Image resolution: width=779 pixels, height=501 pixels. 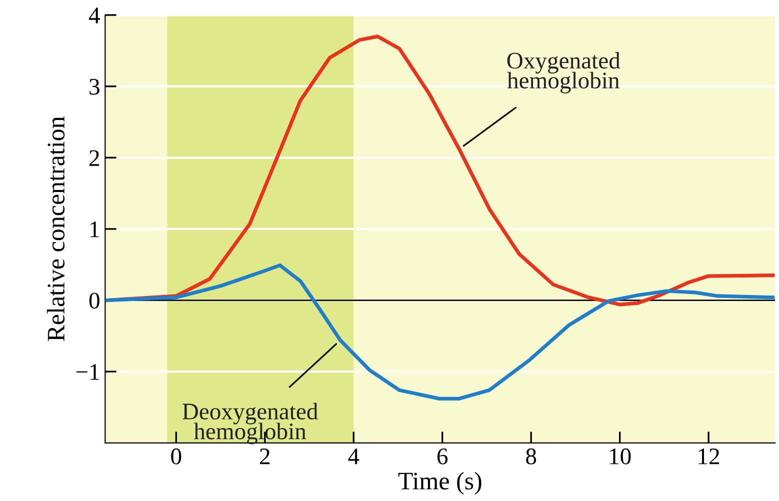 What do you see at coordinates (442, 456) in the screenshot?
I see `x-tick-label: 6` at bounding box center [442, 456].